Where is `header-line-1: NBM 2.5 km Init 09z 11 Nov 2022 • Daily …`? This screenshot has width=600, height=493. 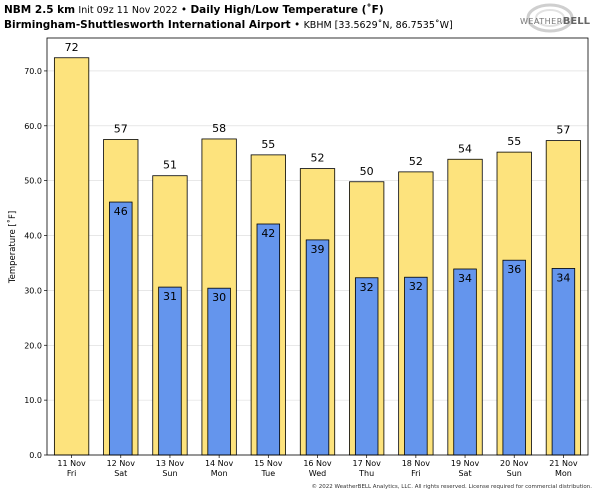 header-line-1: NBM 2.5 km Init 09z 11 Nov 2022 • Daily … is located at coordinates (228, 10).